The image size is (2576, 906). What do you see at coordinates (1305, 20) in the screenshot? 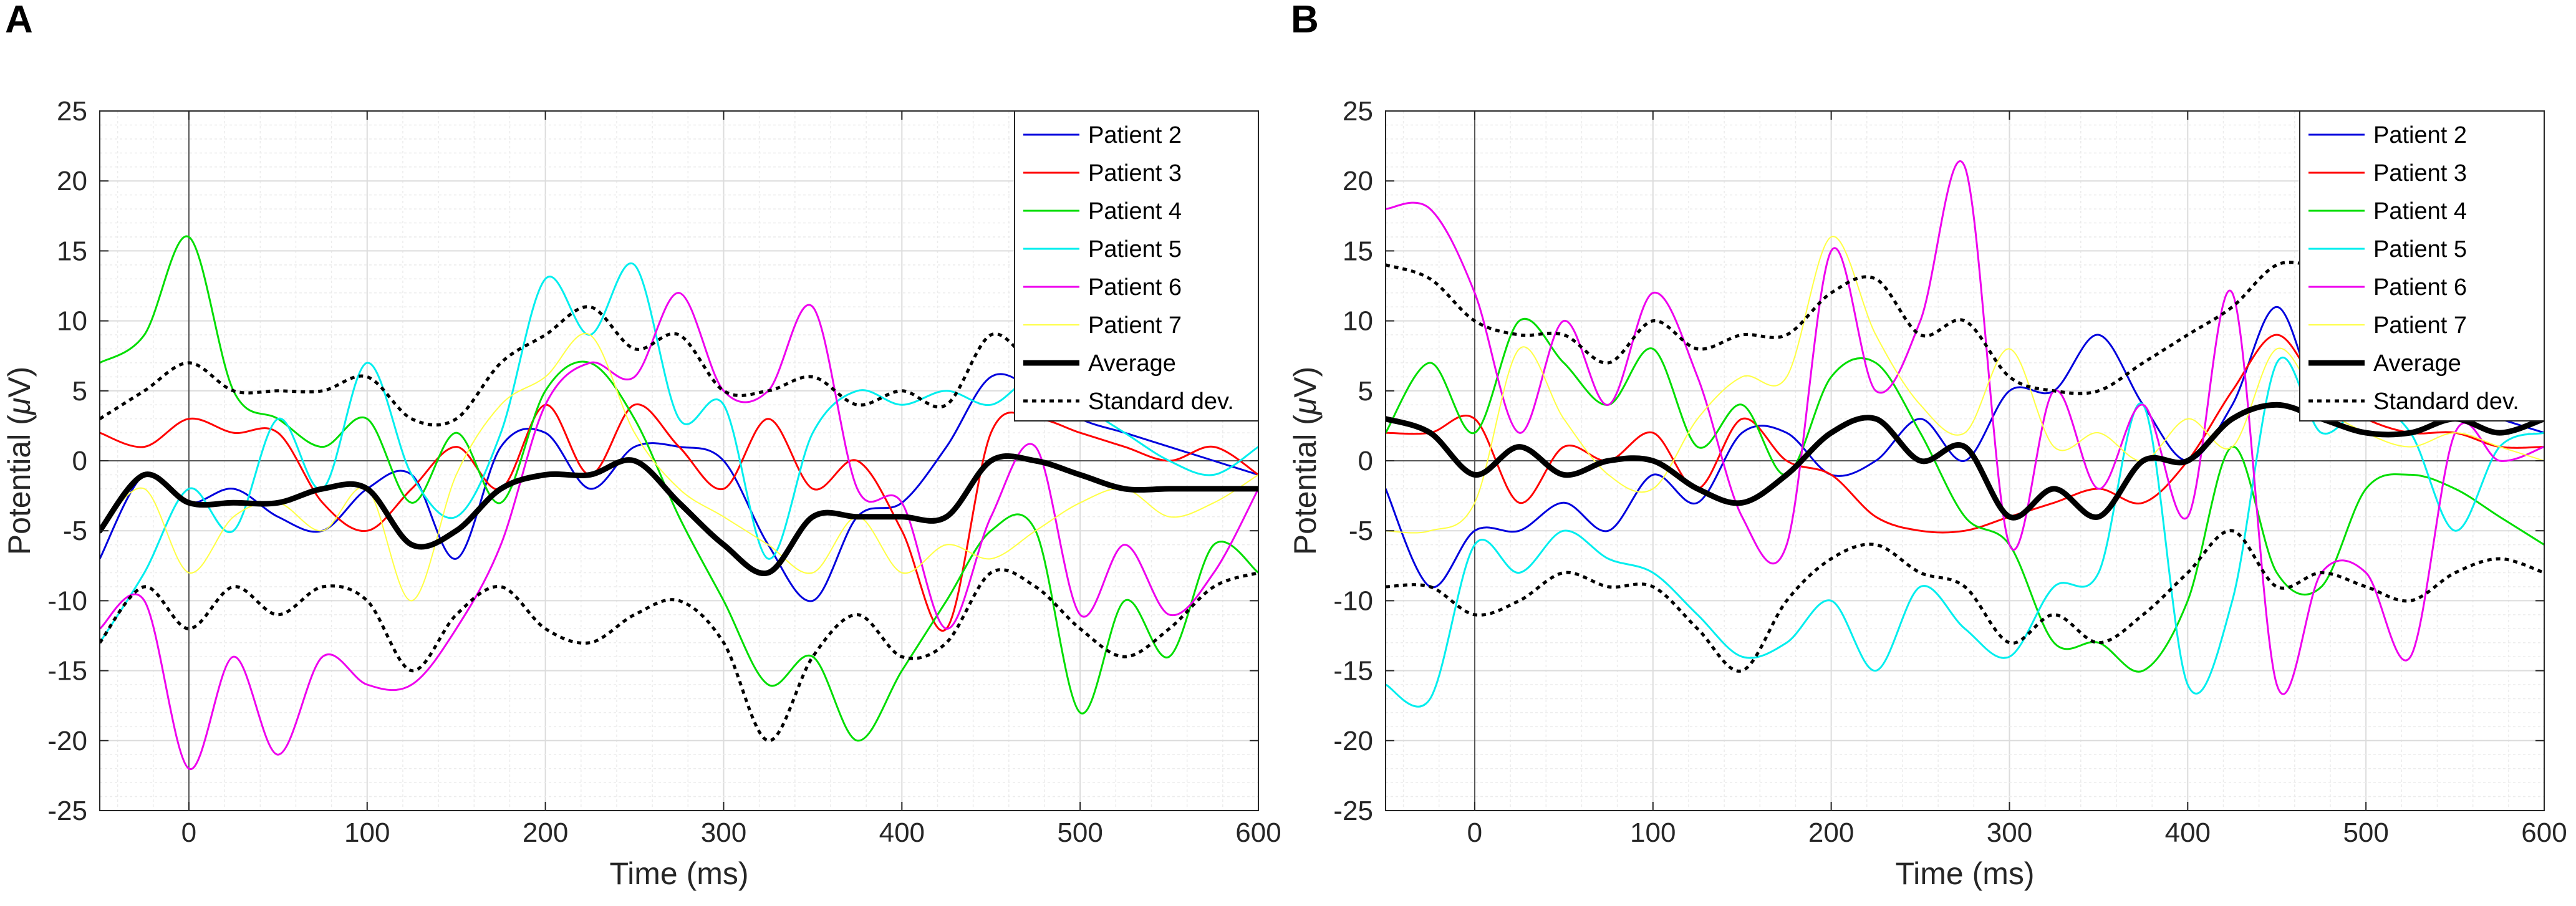
I see `panel-label: B` at bounding box center [1305, 20].